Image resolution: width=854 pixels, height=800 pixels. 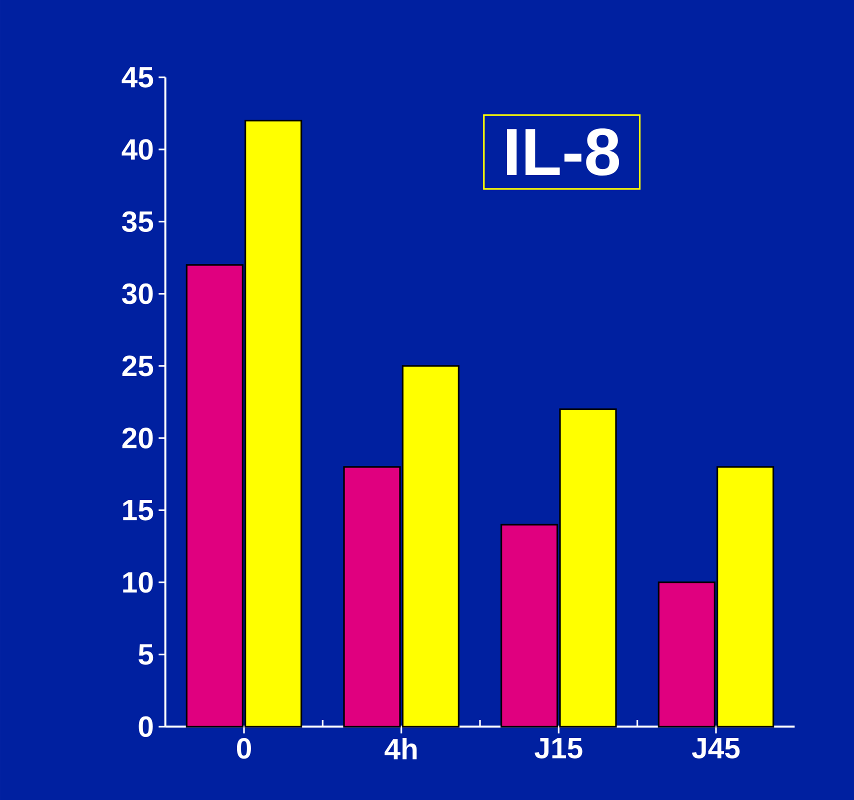 What do you see at coordinates (138, 221) in the screenshot?
I see `y-tick-label: 35` at bounding box center [138, 221].